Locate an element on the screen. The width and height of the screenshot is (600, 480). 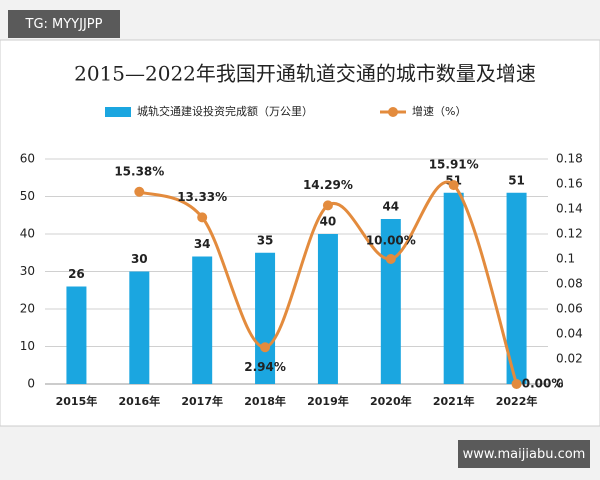
x-tick-label: 2016年 is located at coordinates (140, 401).